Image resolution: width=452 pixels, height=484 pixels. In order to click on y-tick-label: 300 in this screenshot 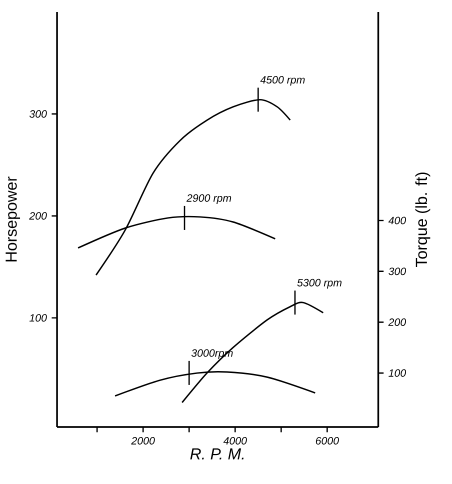, I will do `click(38, 114)`.